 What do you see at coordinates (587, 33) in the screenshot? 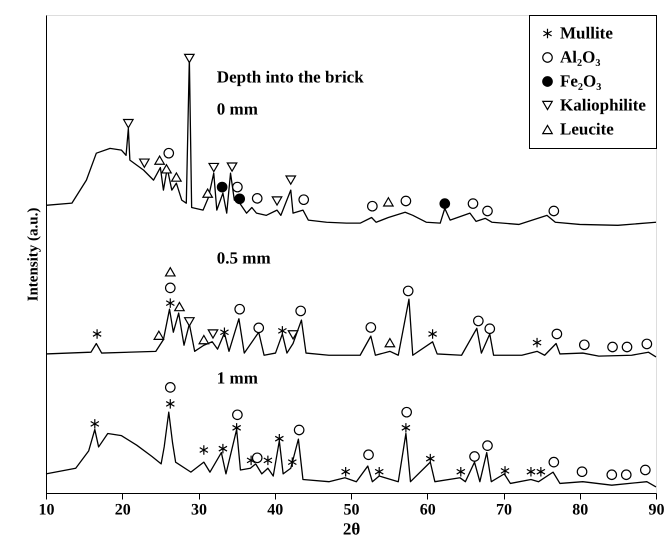
I see `legend-label: Mullite` at bounding box center [587, 33].